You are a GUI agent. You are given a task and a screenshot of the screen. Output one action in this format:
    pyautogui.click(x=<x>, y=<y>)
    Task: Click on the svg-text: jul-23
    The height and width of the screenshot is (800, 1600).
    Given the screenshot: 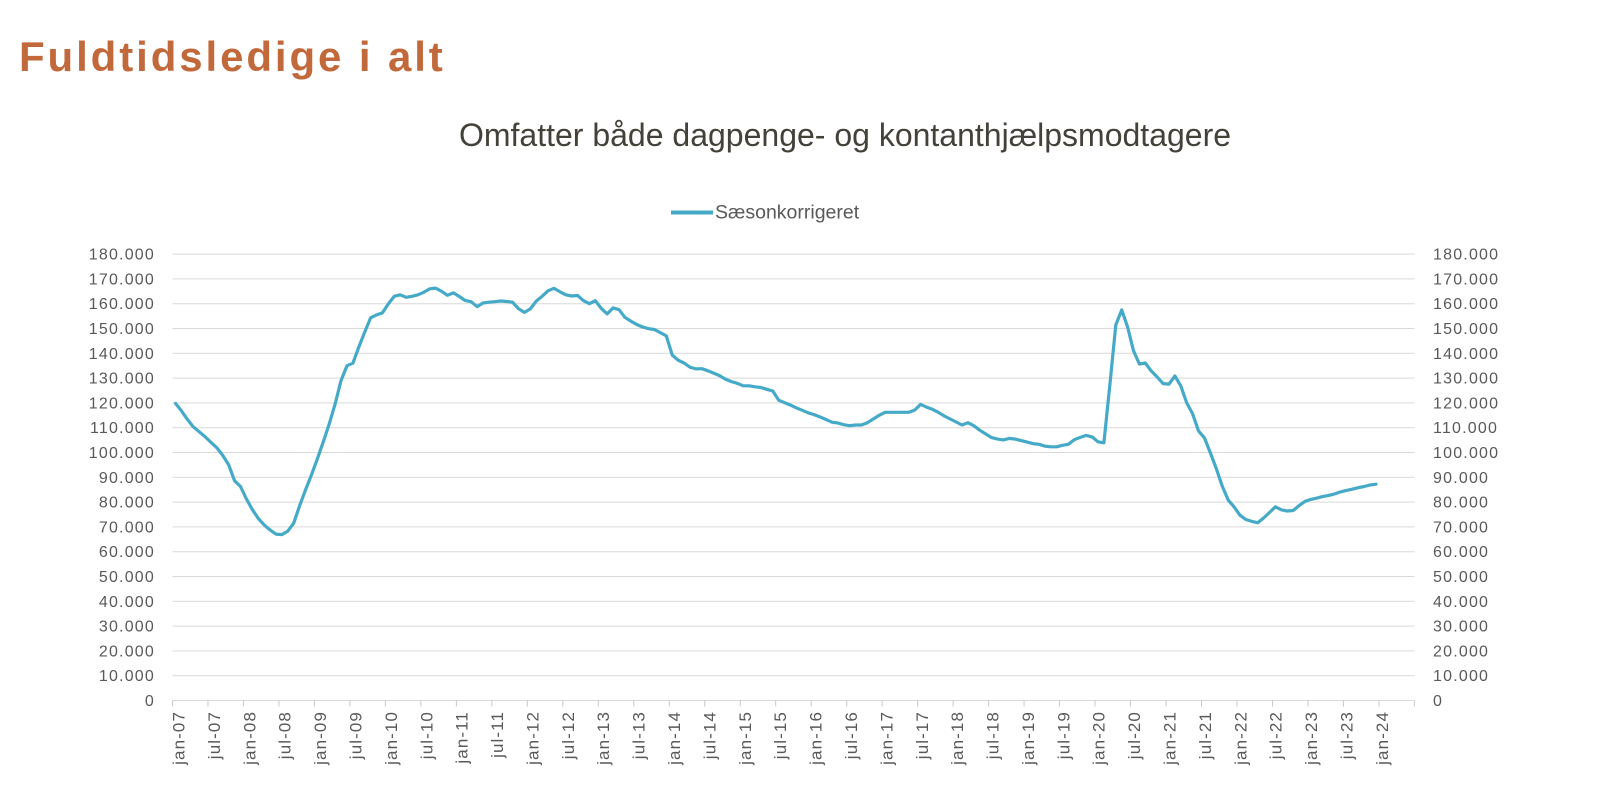 What is the action you would take?
    pyautogui.click(x=1347, y=735)
    